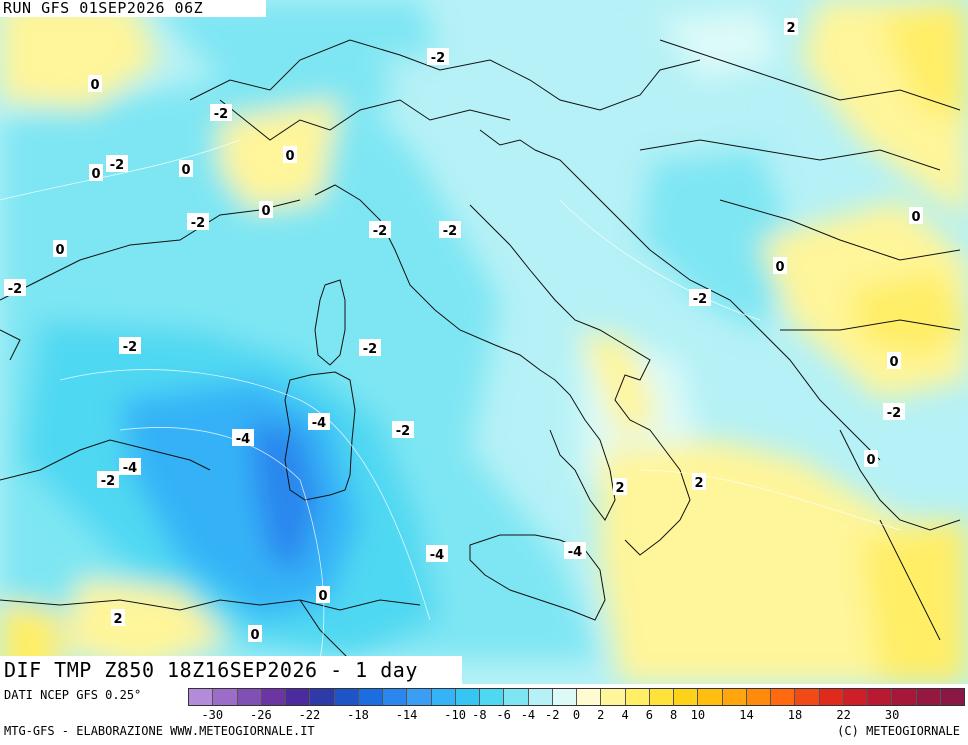 This screenshot has width=968, height=745. What do you see at coordinates (552, 715) in the screenshot?
I see `legend-tick-label: -2` at bounding box center [552, 715].